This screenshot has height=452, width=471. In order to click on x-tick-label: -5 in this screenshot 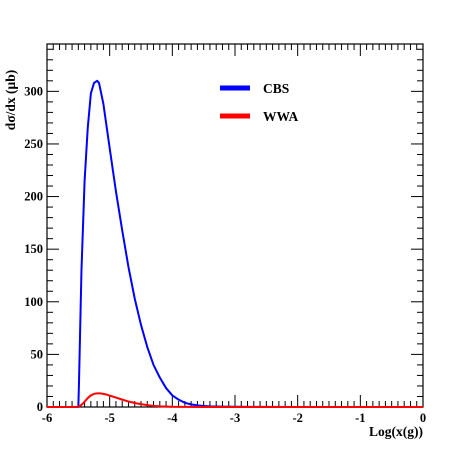, I will do `click(109, 418)`.